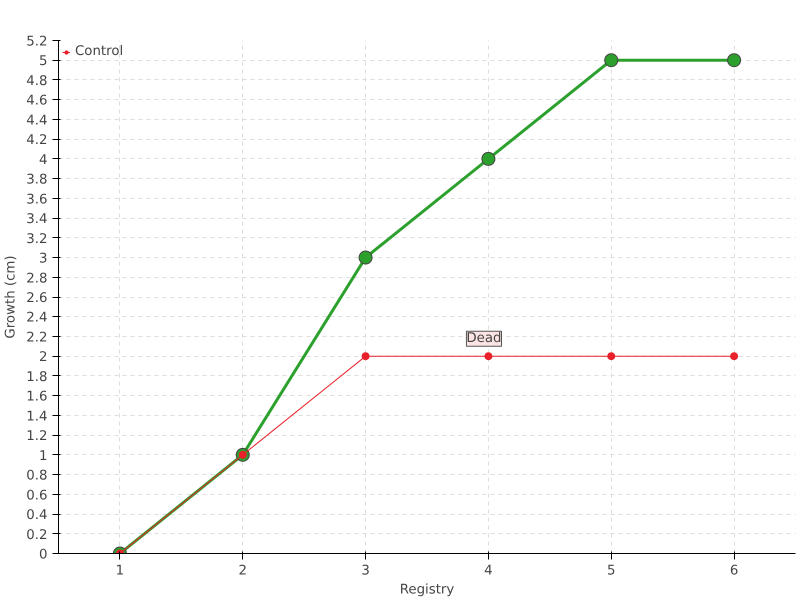  I want to click on y-tick-label: 5, so click(43, 62).